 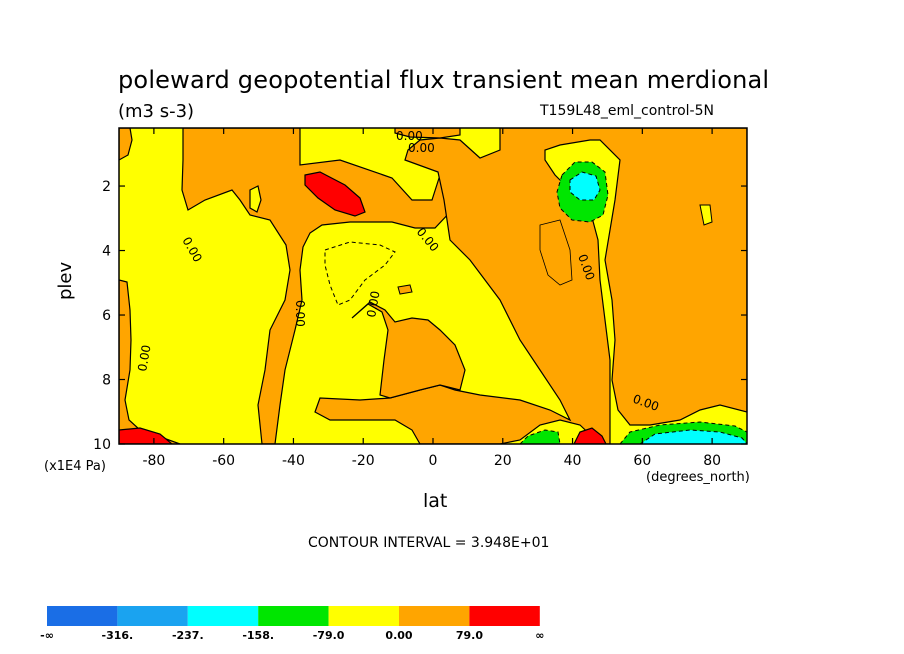 What do you see at coordinates (429, 543) in the screenshot?
I see `contour-interval: CONTOUR INTERVAL = 3.948E+01` at bounding box center [429, 543].